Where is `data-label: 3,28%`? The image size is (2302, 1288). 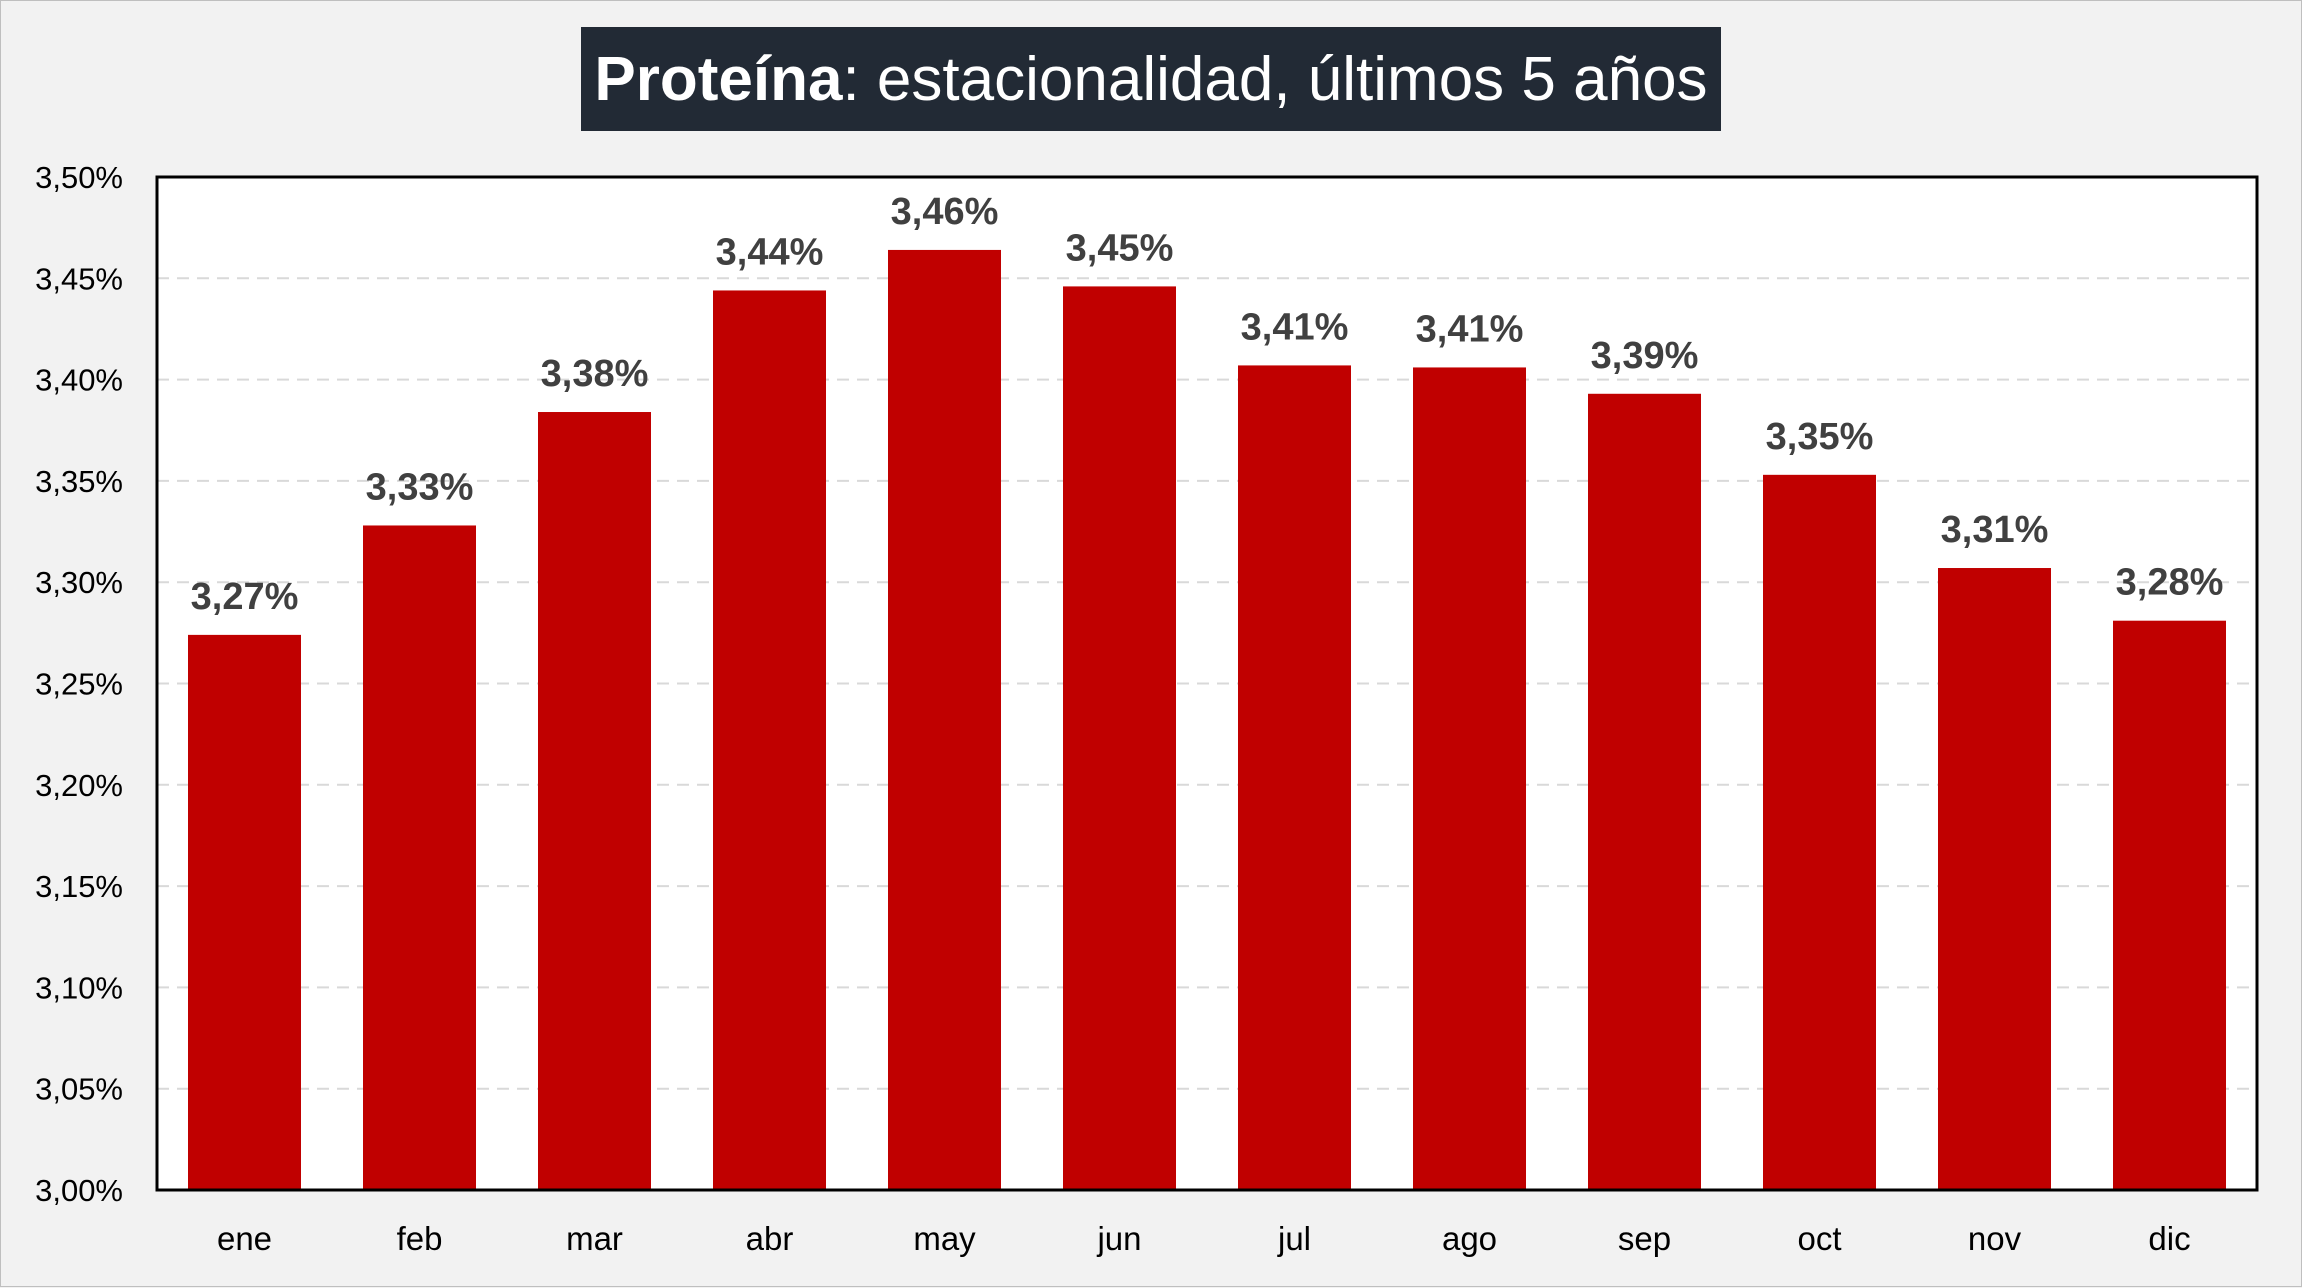 data-label: 3,28% is located at coordinates (2170, 583).